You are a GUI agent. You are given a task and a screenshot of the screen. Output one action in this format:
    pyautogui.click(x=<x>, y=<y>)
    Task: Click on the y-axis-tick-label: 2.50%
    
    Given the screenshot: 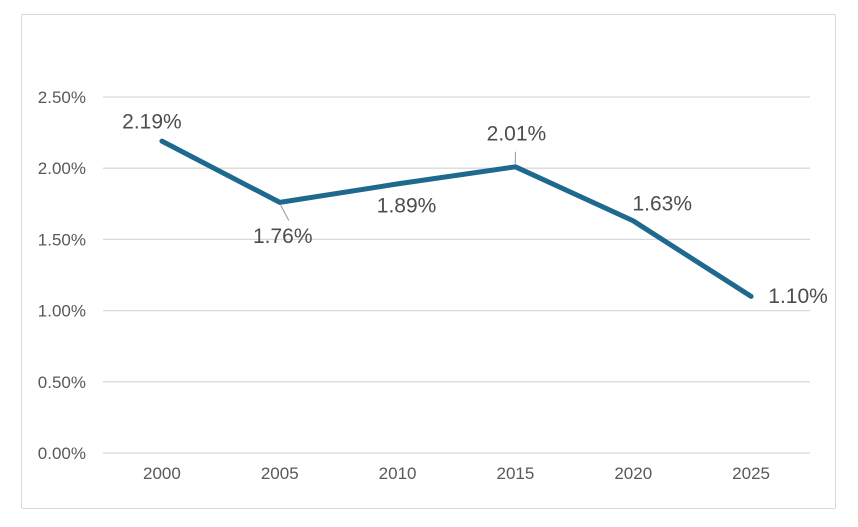 What is the action you would take?
    pyautogui.click(x=62, y=97)
    